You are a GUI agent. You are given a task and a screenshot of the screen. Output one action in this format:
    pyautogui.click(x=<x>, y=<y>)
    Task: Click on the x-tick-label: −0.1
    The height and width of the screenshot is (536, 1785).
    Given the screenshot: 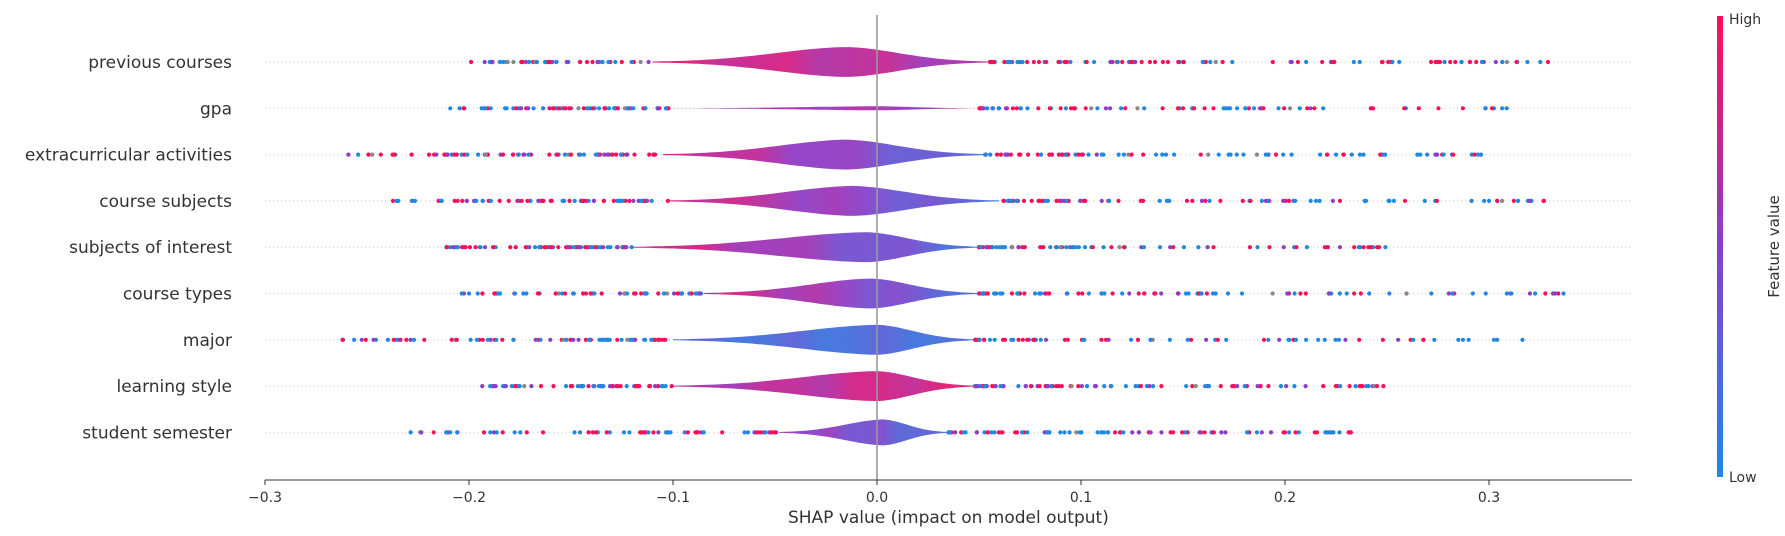 What is the action you would take?
    pyautogui.click(x=673, y=498)
    